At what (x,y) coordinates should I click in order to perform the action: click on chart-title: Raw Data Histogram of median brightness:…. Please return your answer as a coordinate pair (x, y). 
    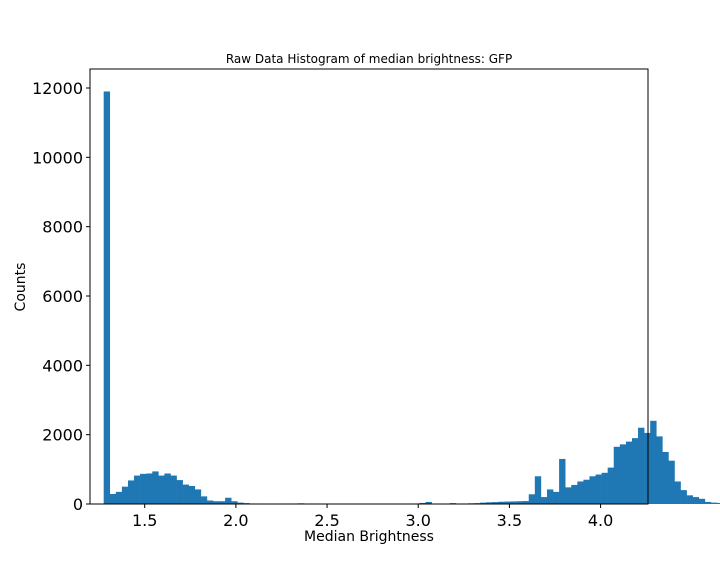
    Looking at the image, I should click on (369, 59).